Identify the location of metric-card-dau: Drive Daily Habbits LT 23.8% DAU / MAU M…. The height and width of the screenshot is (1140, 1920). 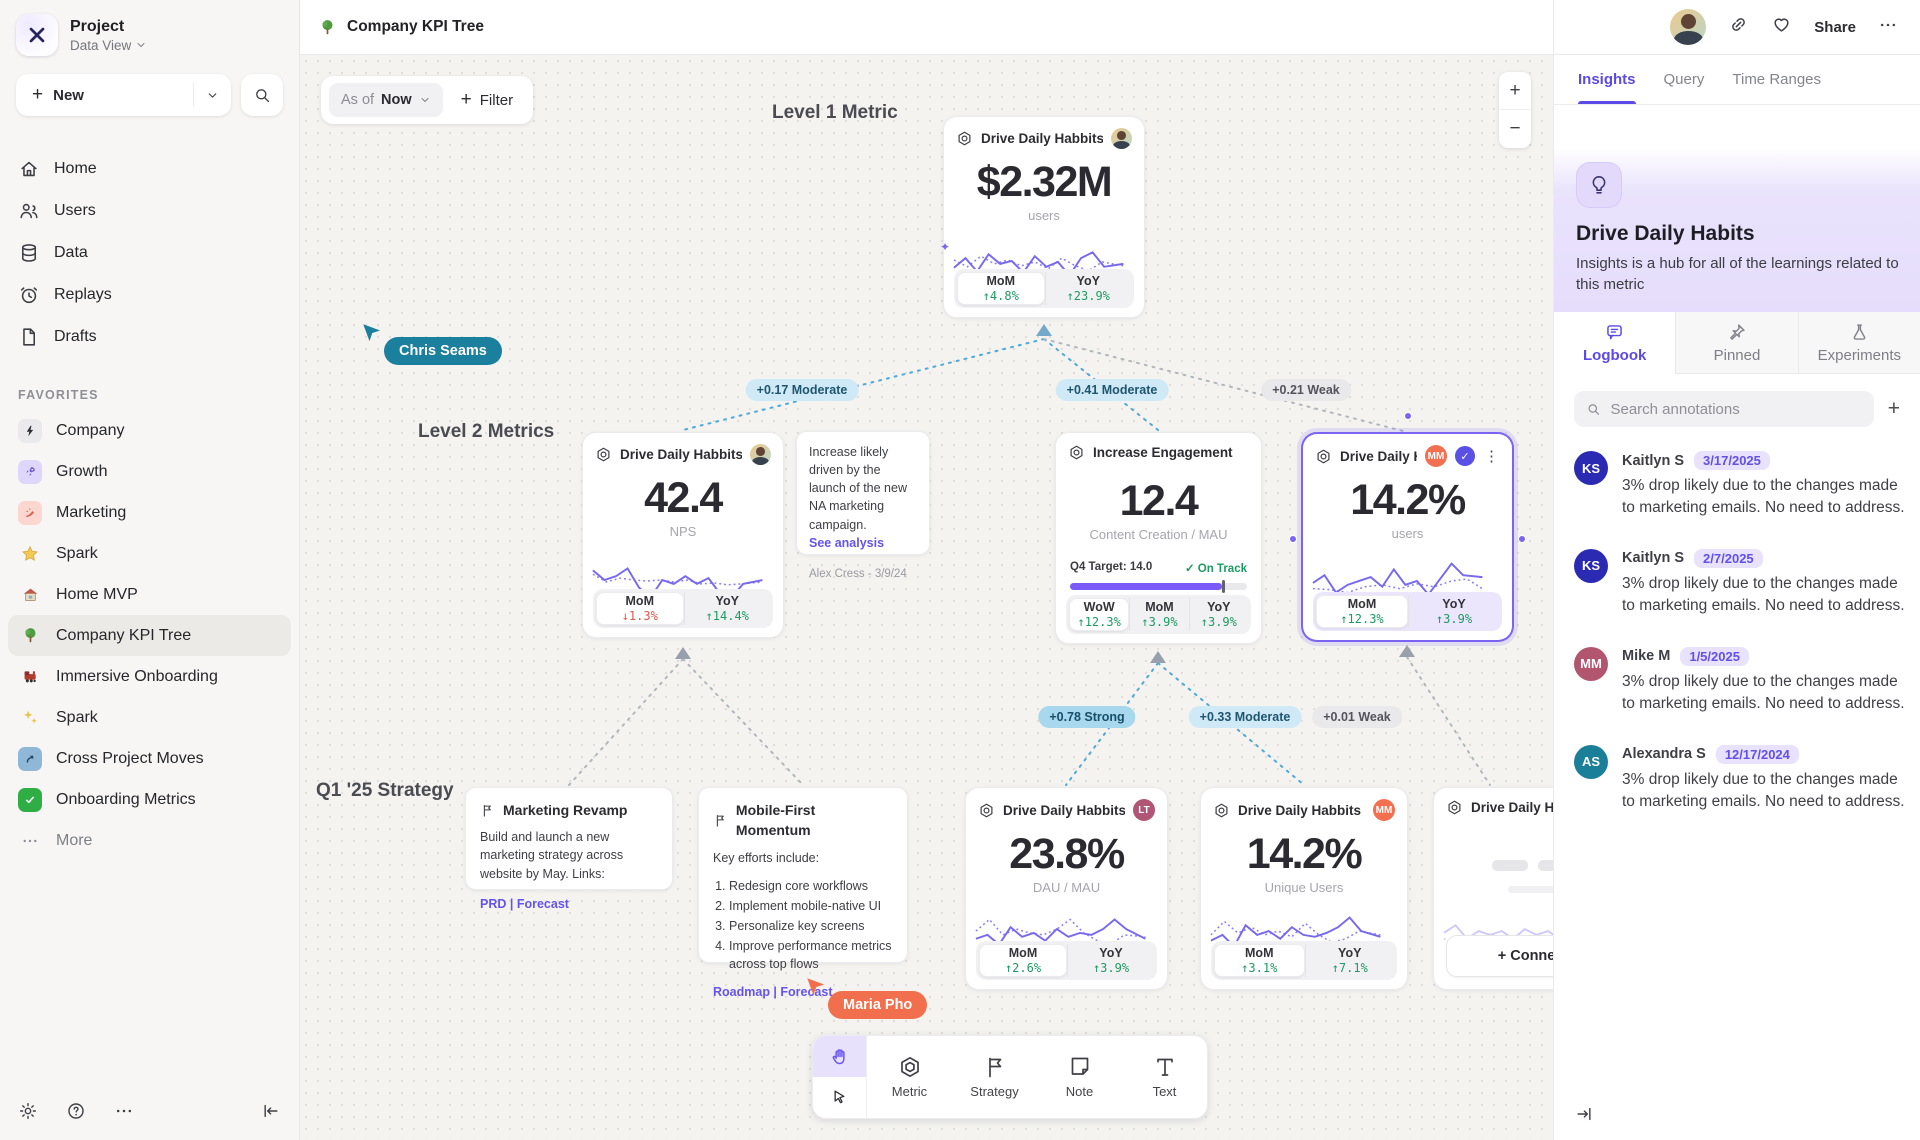
(1066, 888).